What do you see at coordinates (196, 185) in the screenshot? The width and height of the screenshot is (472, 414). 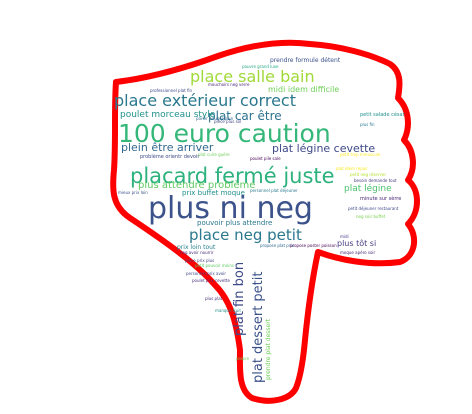 I see `cloud-word: plus attendre problème` at bounding box center [196, 185].